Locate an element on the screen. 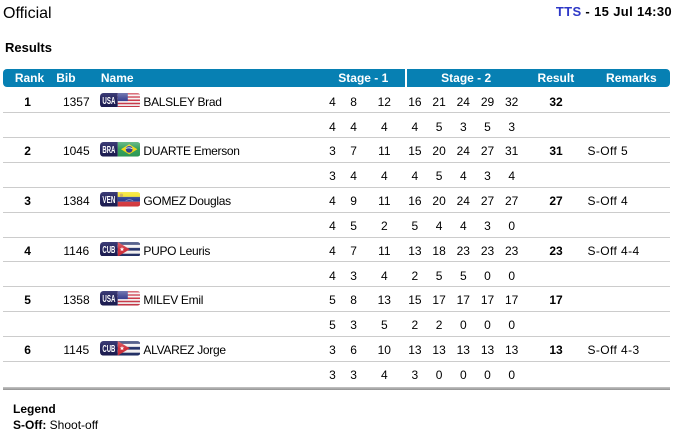 The height and width of the screenshot is (435, 673). svg-text: VEN is located at coordinates (108, 200).